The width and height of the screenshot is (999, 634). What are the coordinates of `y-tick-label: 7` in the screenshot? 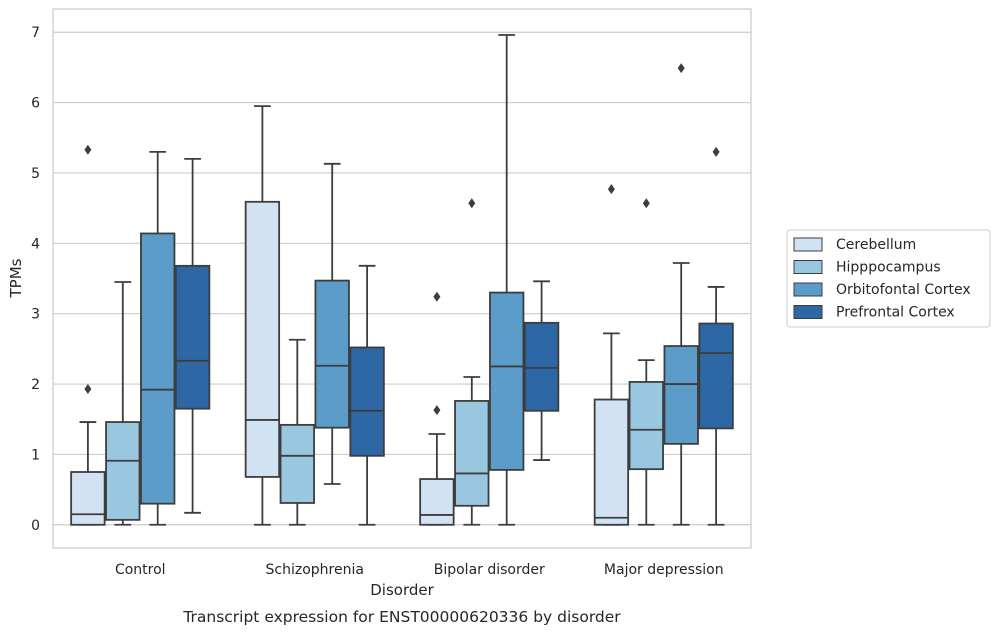 It's located at (35, 33).